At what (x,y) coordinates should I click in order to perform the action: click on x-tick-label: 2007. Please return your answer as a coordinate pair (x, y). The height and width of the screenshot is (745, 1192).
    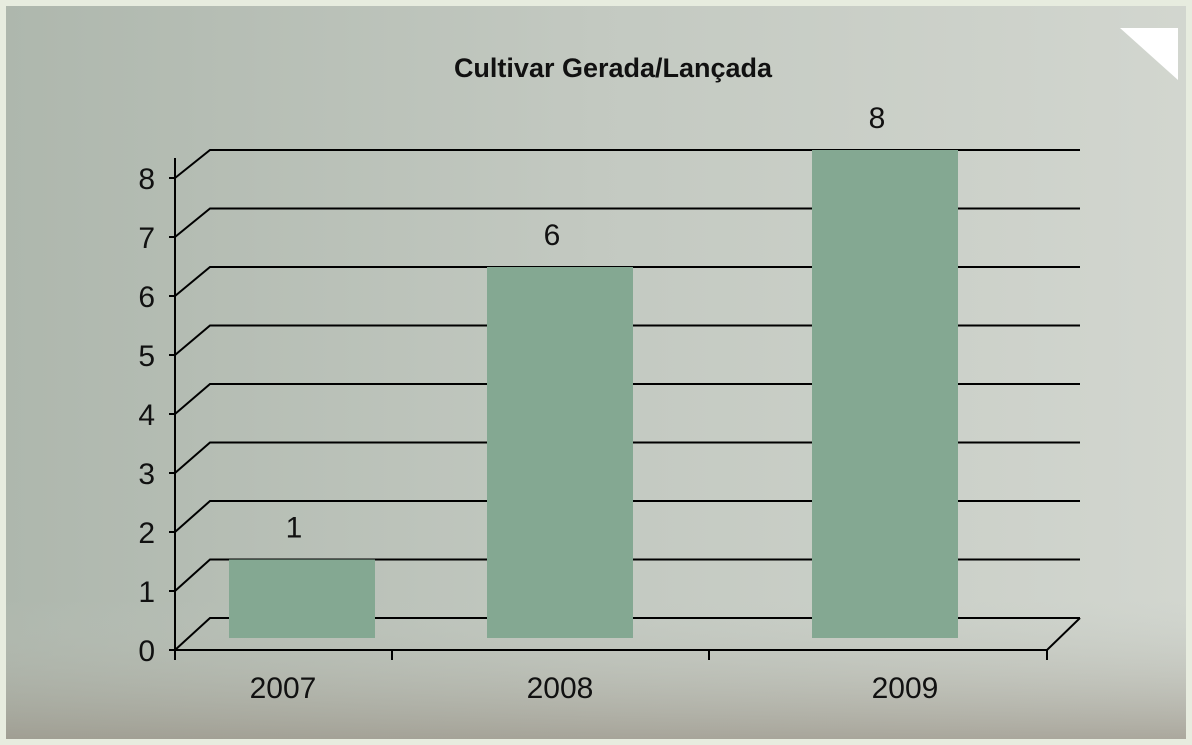
    Looking at the image, I should click on (283, 688).